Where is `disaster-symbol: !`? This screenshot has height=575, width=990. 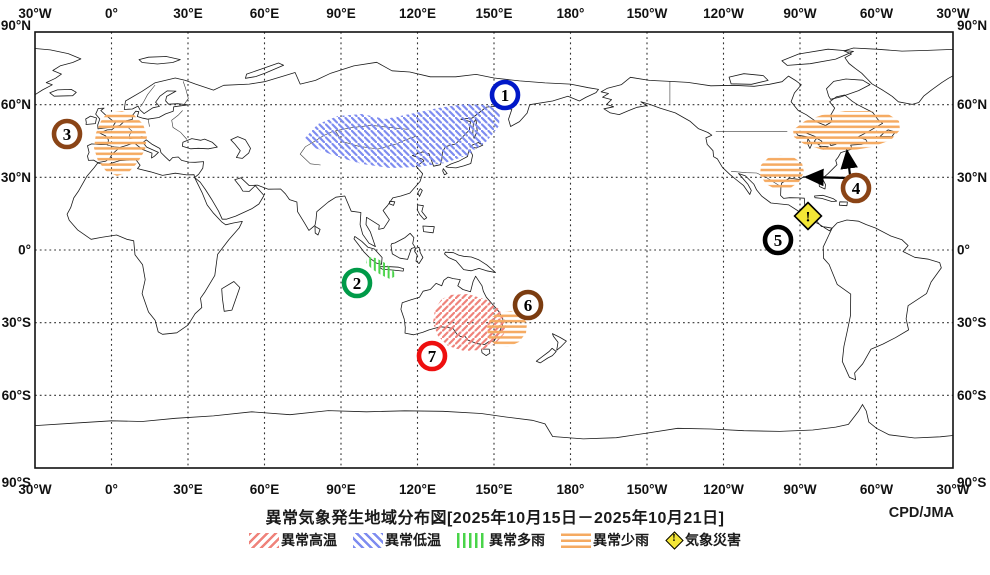
disaster-symbol: ! is located at coordinates (808, 218).